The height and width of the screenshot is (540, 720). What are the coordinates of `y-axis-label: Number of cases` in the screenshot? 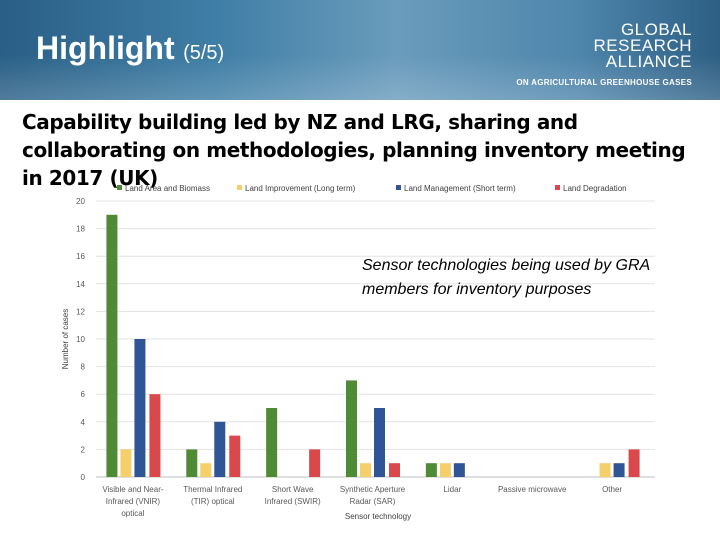 It's located at (65, 339).